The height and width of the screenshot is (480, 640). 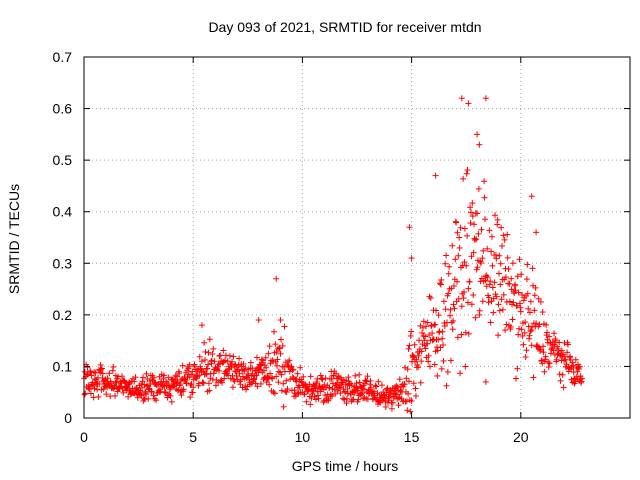 I want to click on x-tick-label: 0, so click(x=84, y=437).